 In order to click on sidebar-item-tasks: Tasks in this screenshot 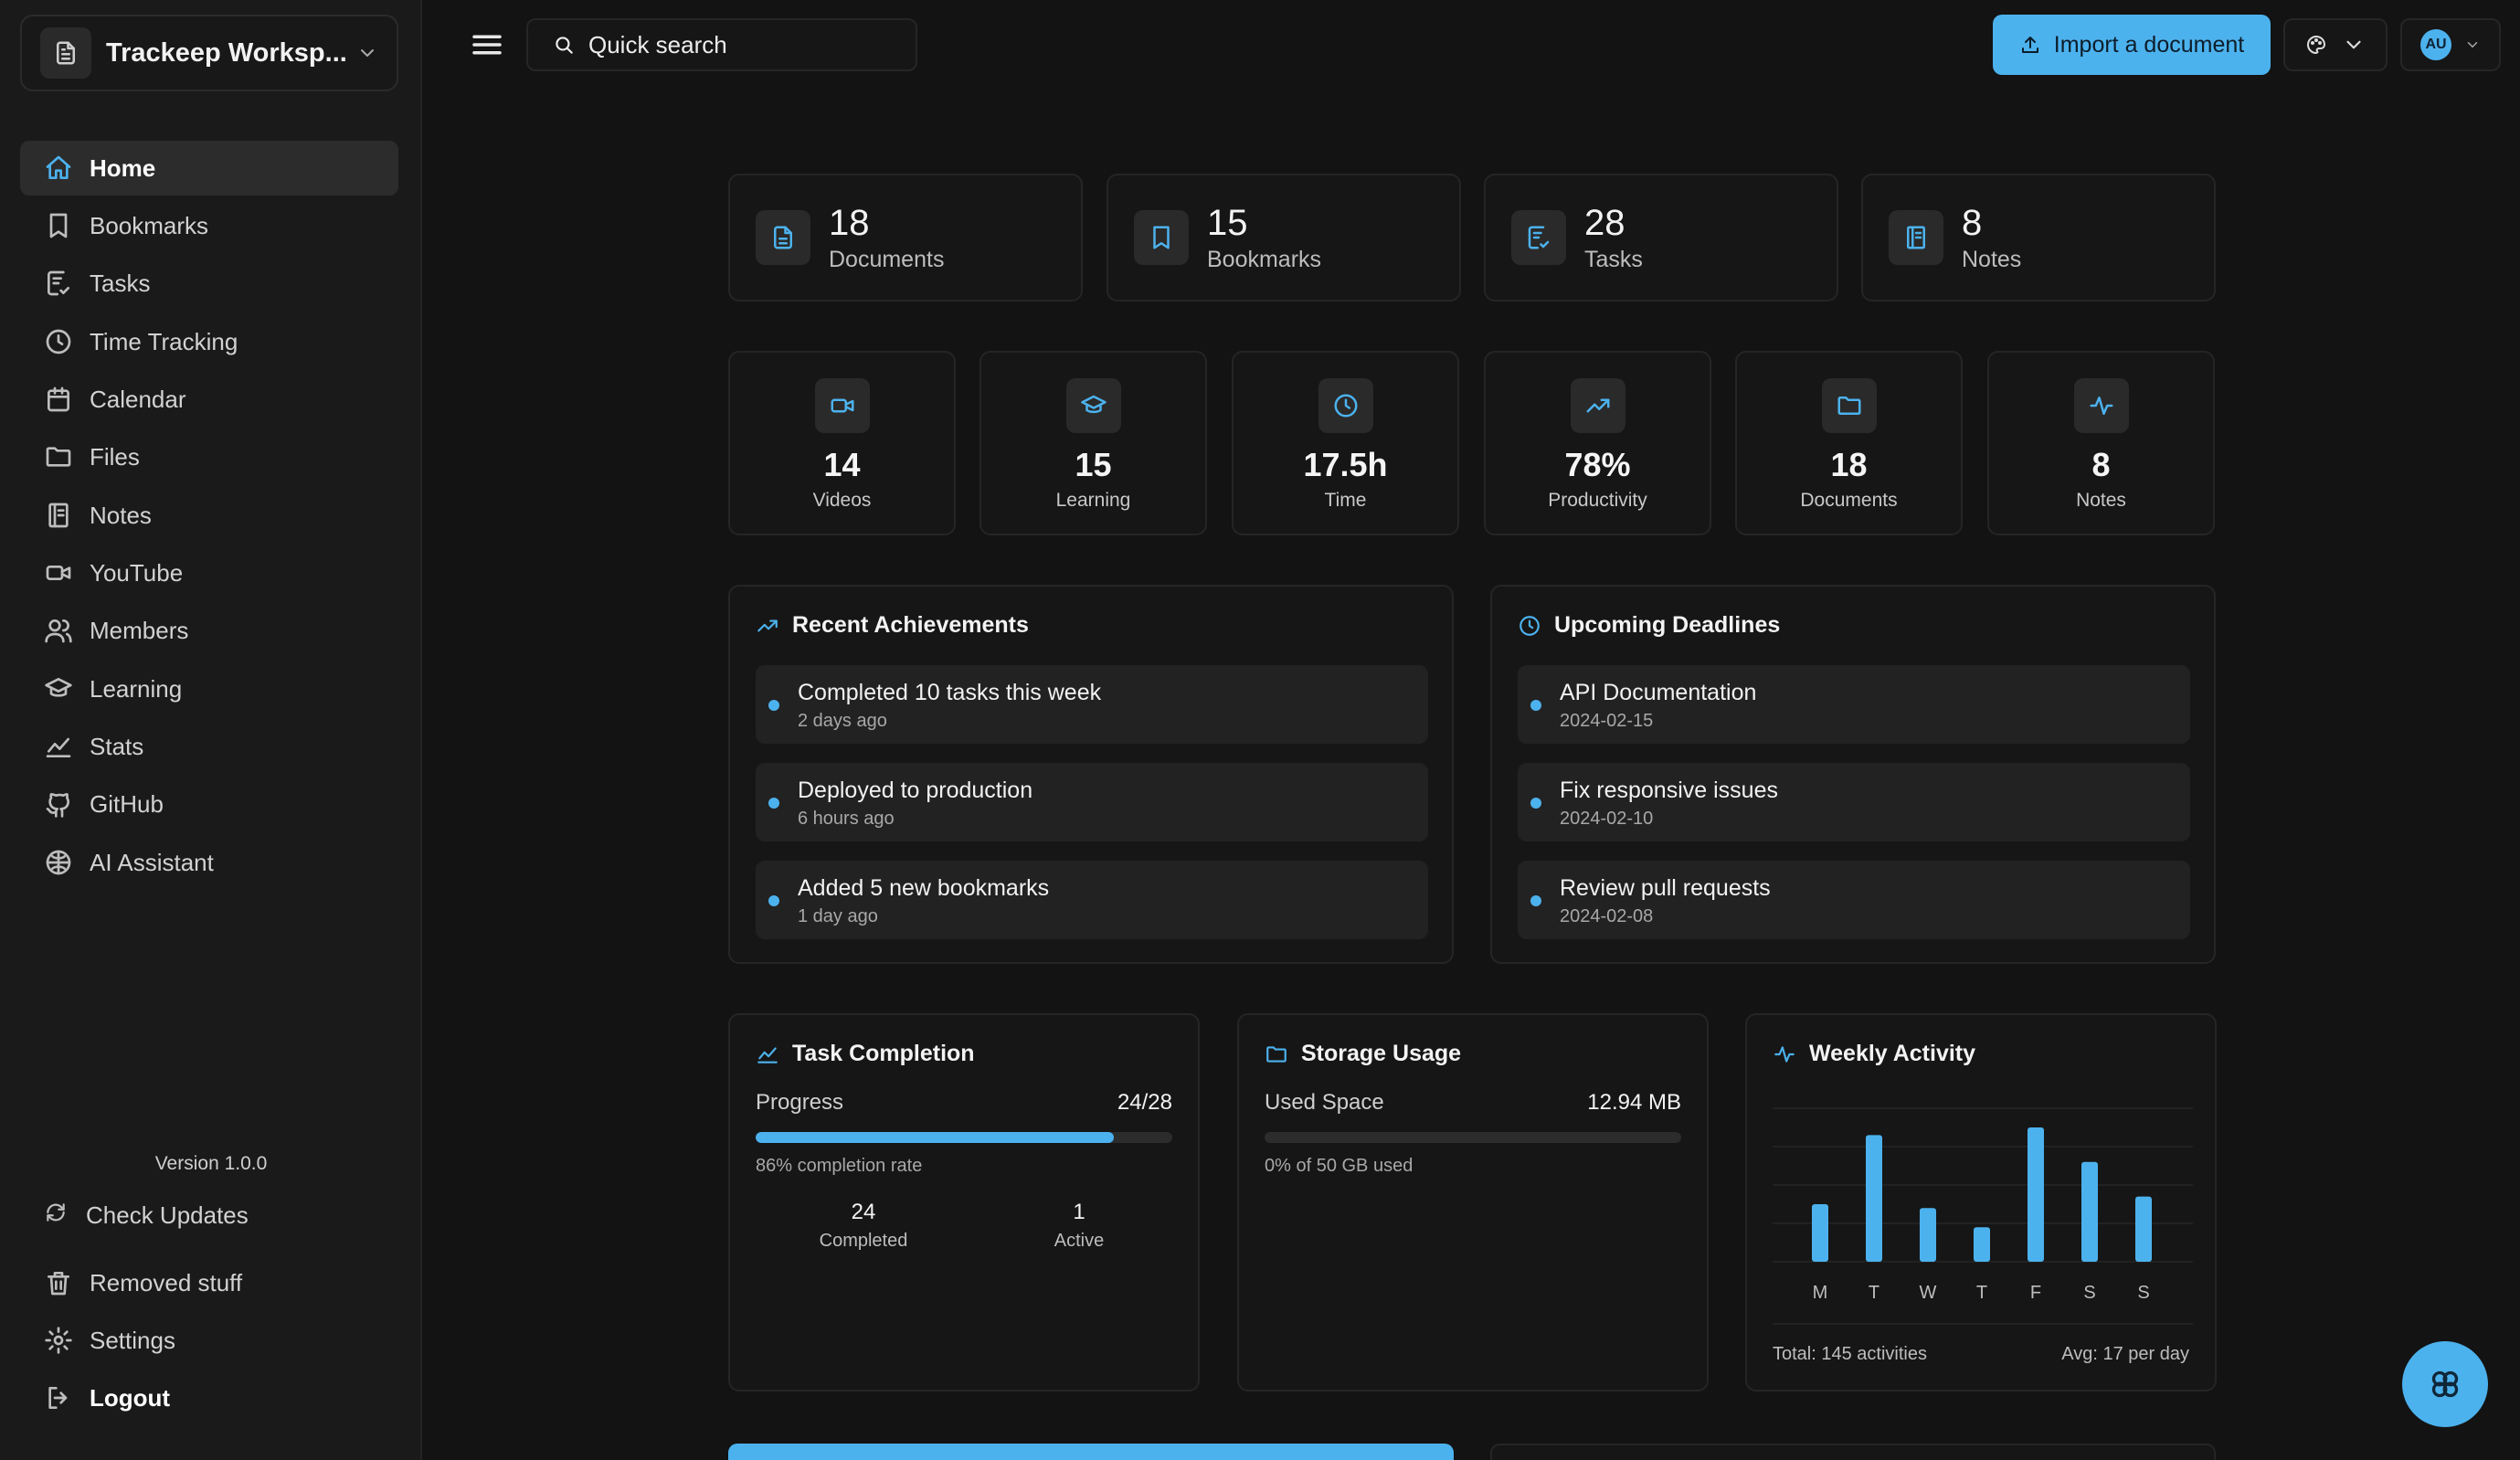, I will do `click(209, 283)`.